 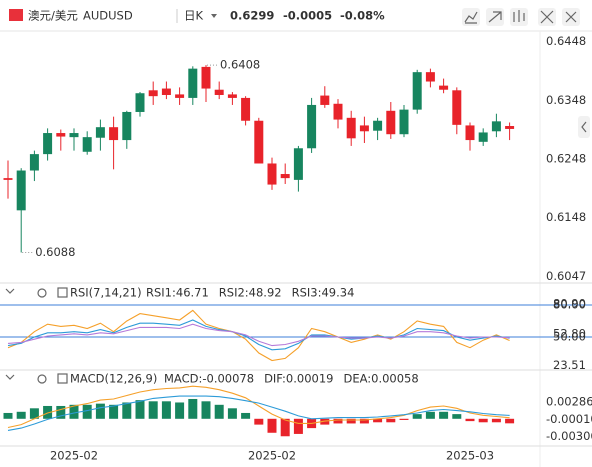 What do you see at coordinates (214, 16) in the screenshot?
I see `dropdown-icon` at bounding box center [214, 16].